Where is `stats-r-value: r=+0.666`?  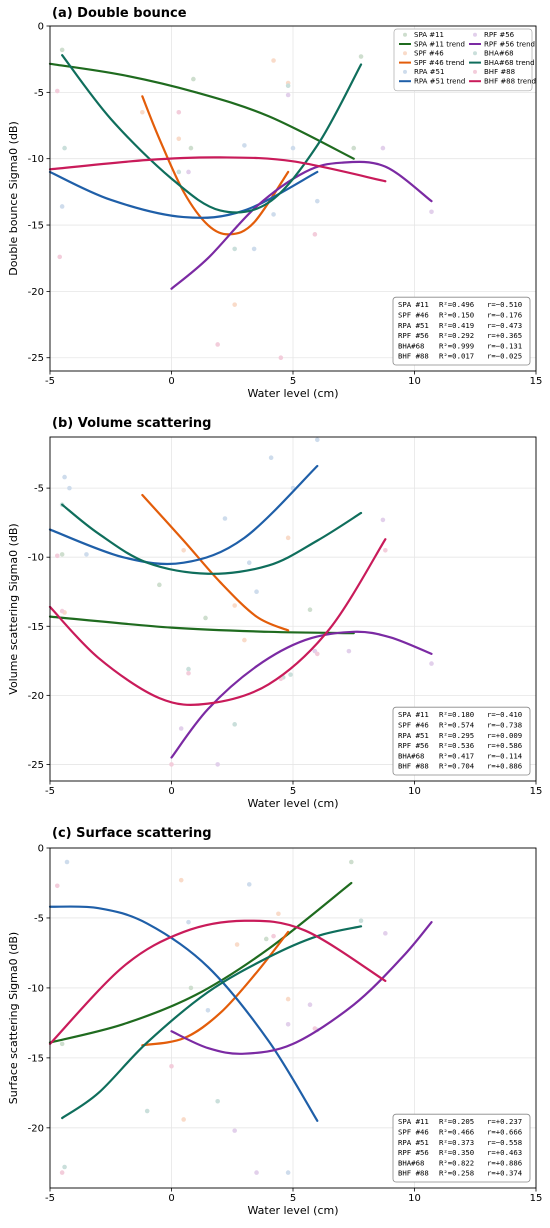
stats-r-value: r=+0.666 is located at coordinates (504, 1132).